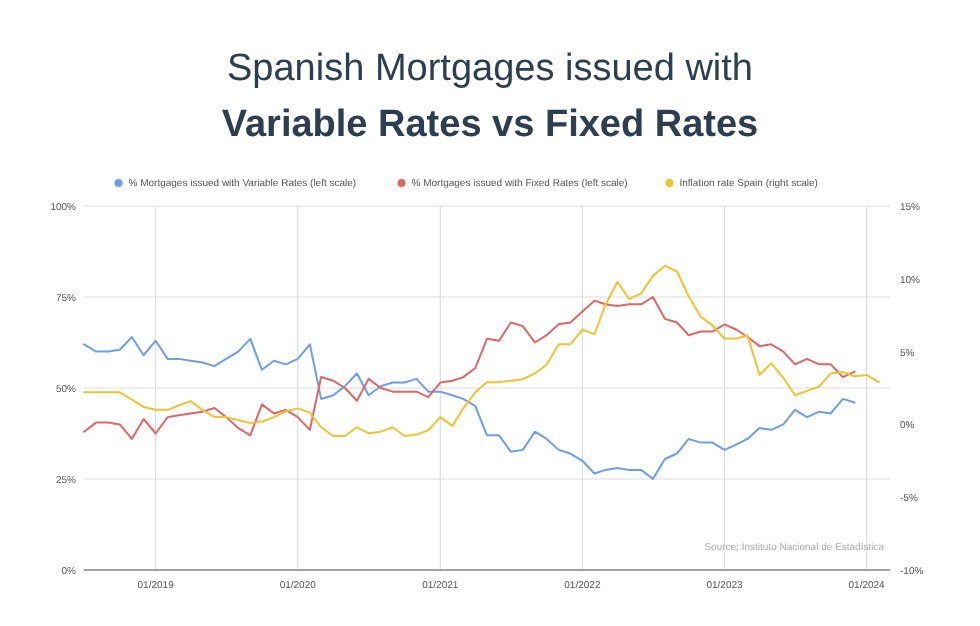 The image size is (980, 626). Describe the element at coordinates (490, 125) in the screenshot. I see `chart-subtitle: Variable Rates vs Fixed Rates` at that location.